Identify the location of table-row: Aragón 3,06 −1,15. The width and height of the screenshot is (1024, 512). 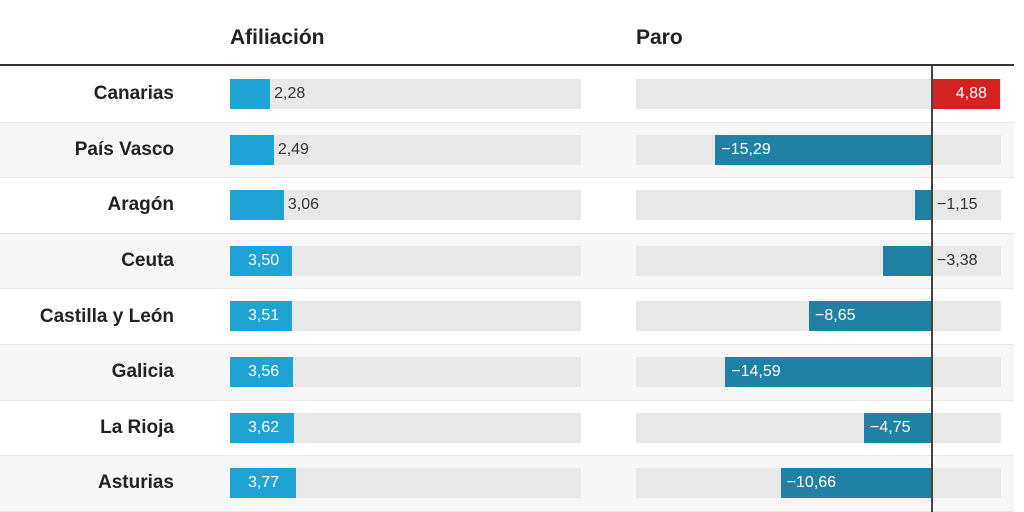
(507, 206).